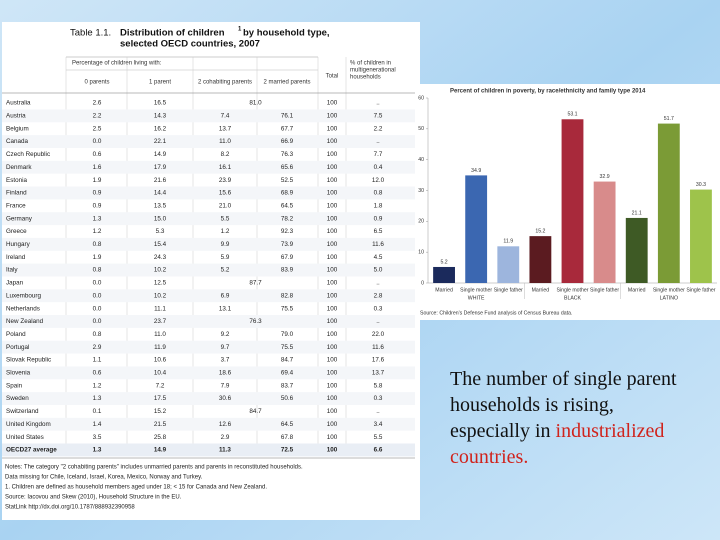  What do you see at coordinates (28, 360) in the screenshot?
I see `row-label: Slovak Republic` at bounding box center [28, 360].